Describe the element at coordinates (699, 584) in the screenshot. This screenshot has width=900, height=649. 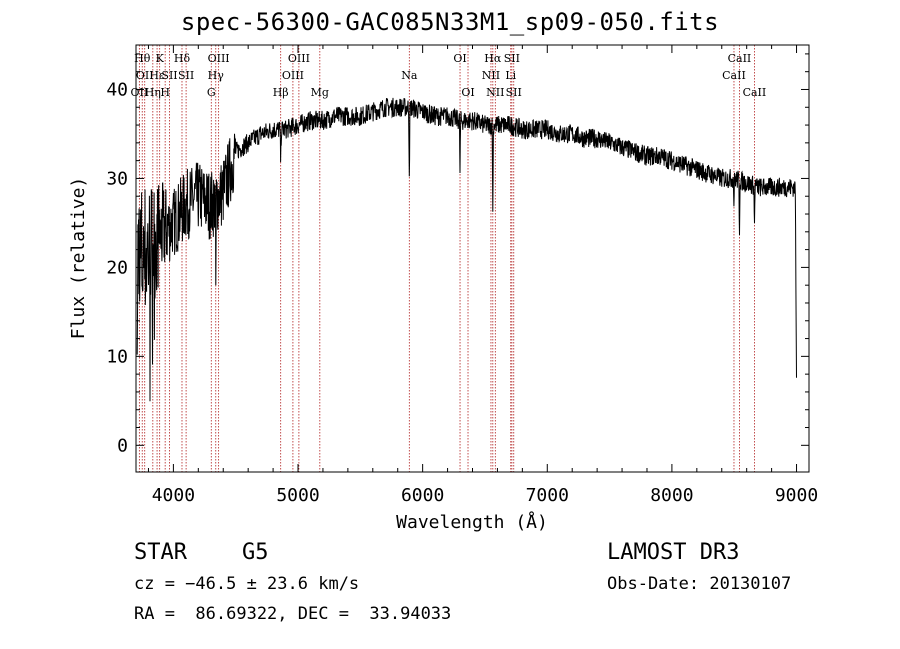
I see `obs-date: Obs-Date: 20130107` at that location.